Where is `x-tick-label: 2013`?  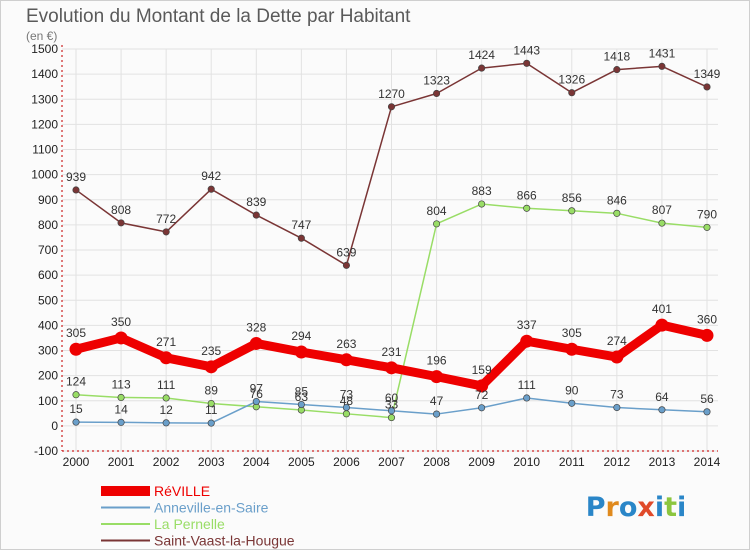 x-tick-label: 2013 is located at coordinates (662, 462).